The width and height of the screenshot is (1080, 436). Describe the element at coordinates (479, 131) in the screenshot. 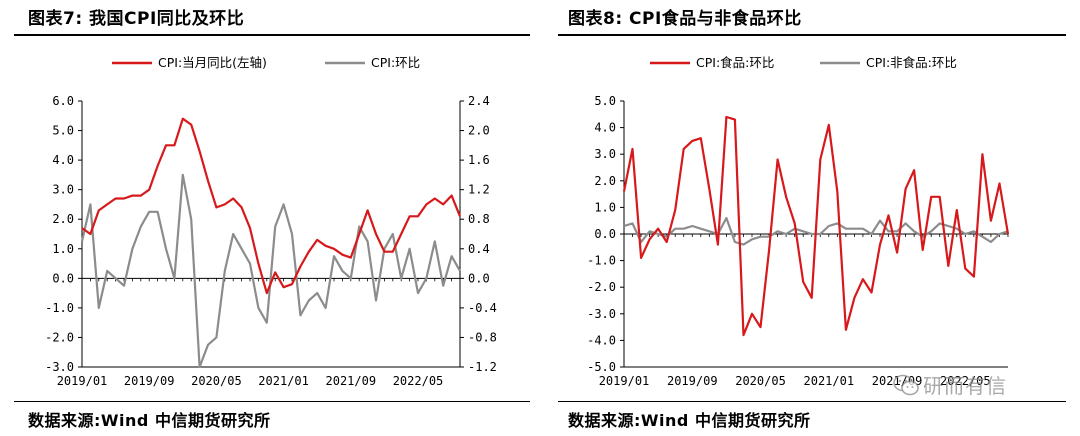

I see `y-right-tick-label: 2.0` at that location.